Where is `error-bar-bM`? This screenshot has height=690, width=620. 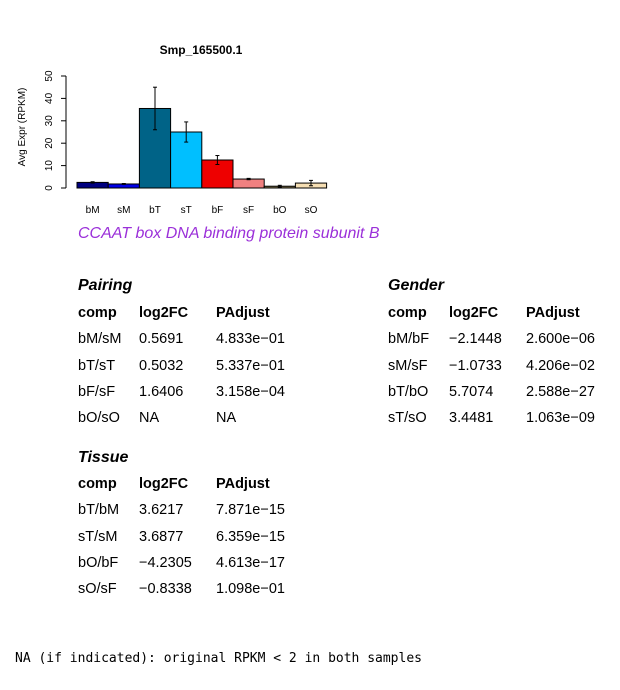 error-bar-bM is located at coordinates (92, 182).